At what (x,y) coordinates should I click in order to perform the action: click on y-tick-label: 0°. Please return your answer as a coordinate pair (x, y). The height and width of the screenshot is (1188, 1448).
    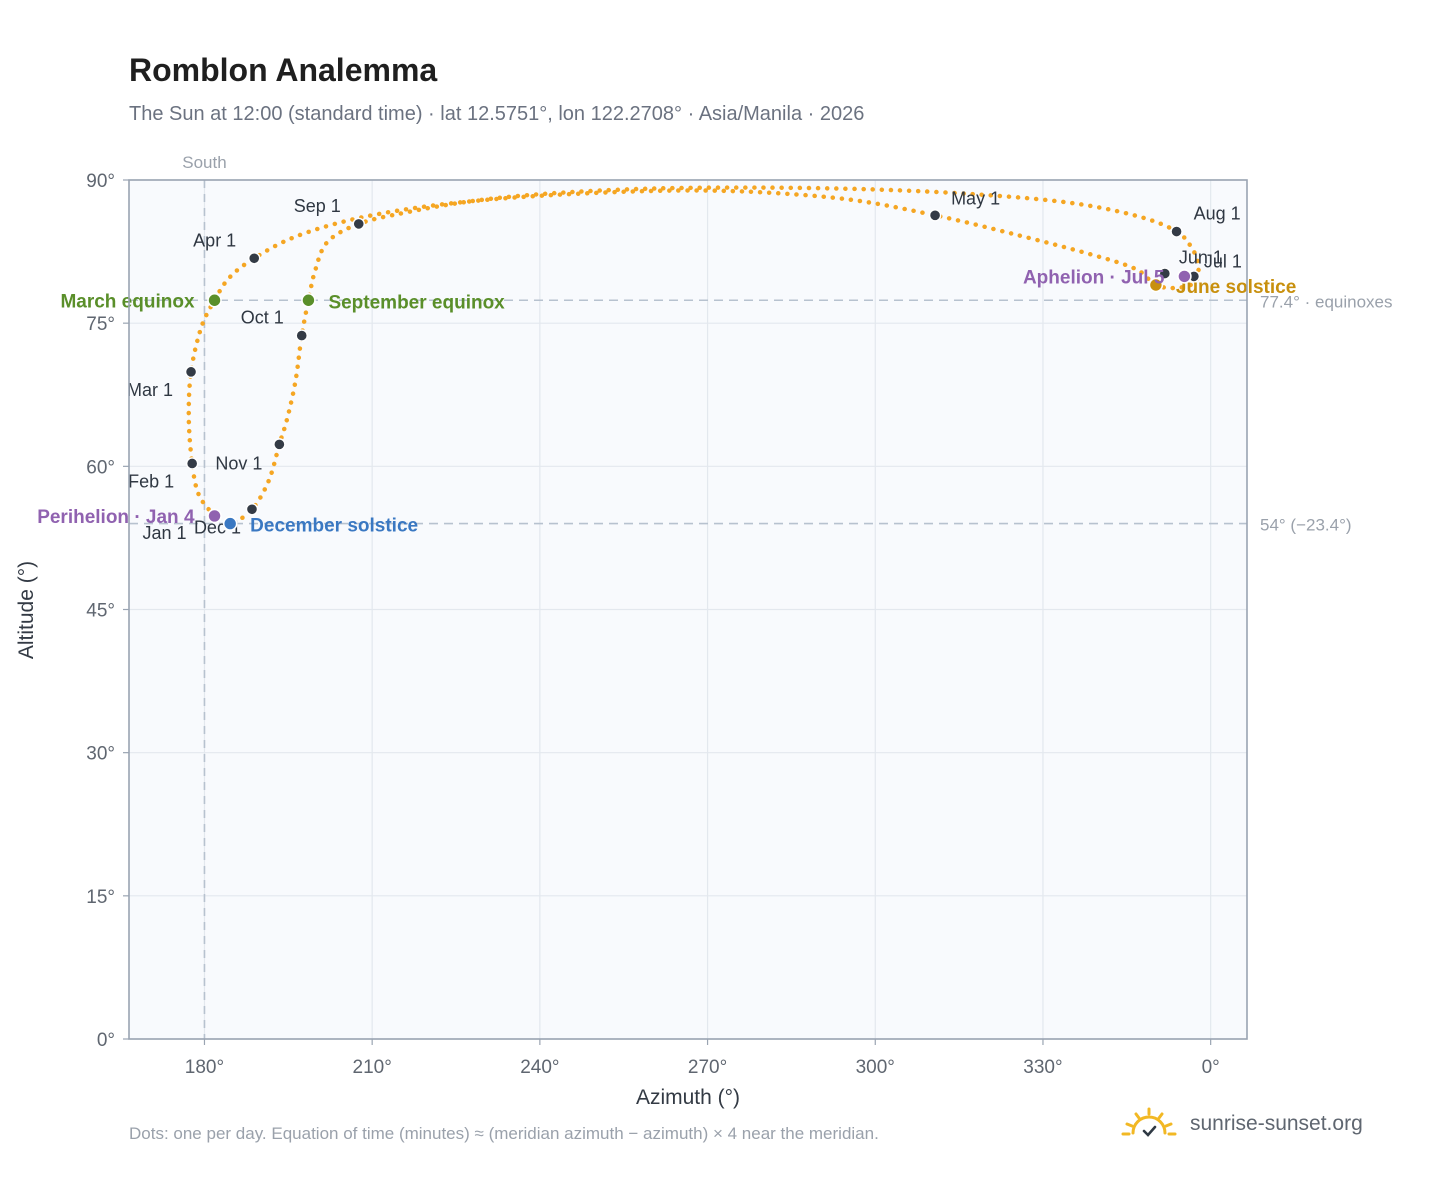
    Looking at the image, I should click on (106, 1040).